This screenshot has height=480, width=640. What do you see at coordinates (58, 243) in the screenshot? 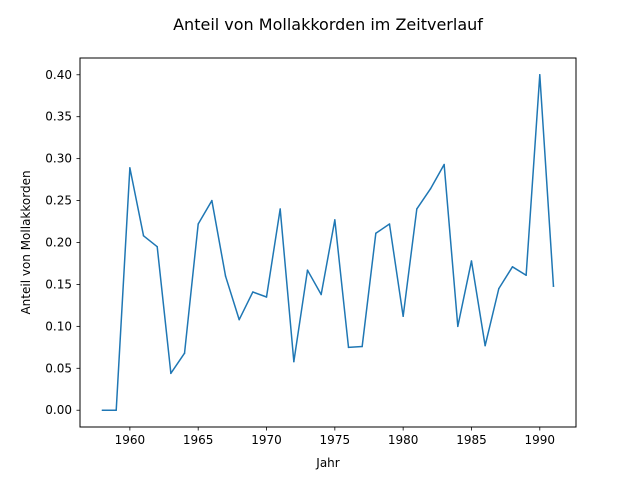
I see `y-tick-label: 0.20` at bounding box center [58, 243].